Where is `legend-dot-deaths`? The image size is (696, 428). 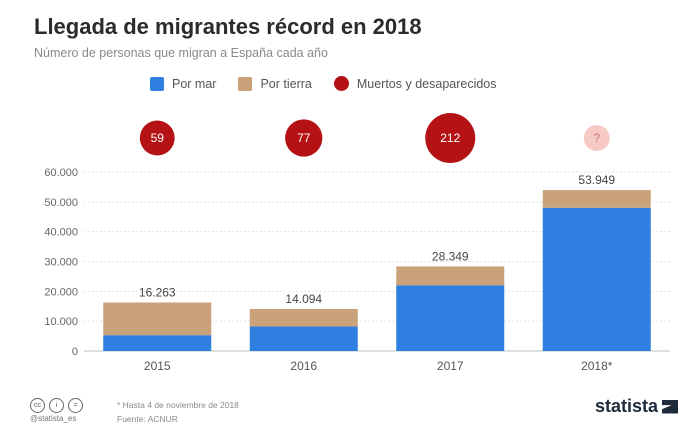
legend-dot-deaths is located at coordinates (341, 83).